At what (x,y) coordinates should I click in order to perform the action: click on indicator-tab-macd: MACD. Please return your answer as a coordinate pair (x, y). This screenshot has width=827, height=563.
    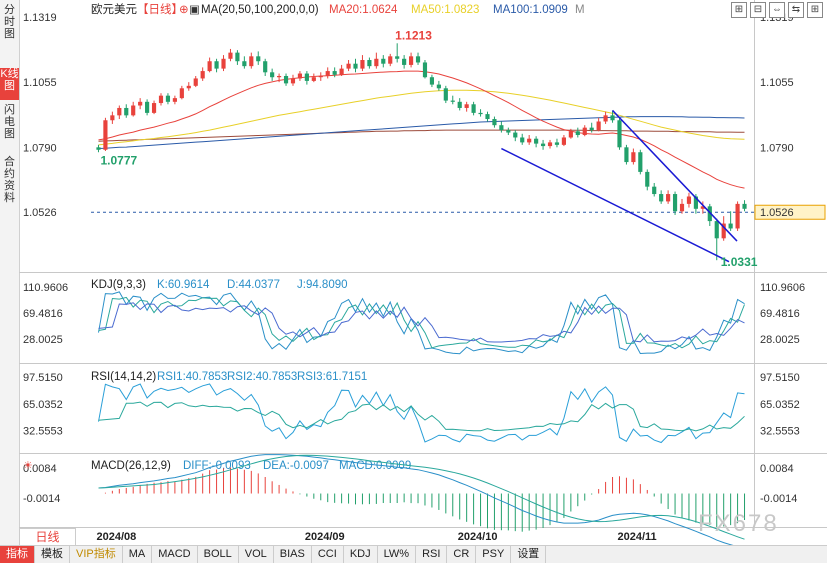
    Looking at the image, I should click on (175, 554).